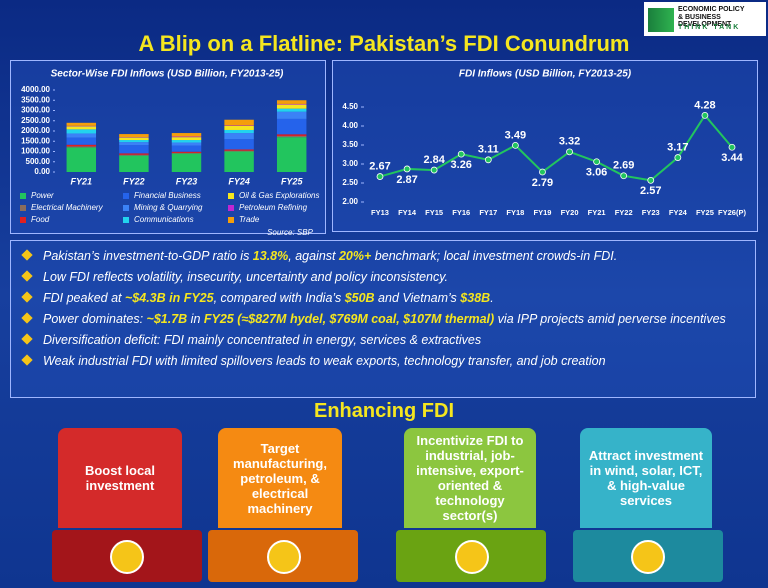 The width and height of the screenshot is (768, 588). Describe the element at coordinates (67, 207) in the screenshot. I see `legend-label: Electrical Machinery` at that location.